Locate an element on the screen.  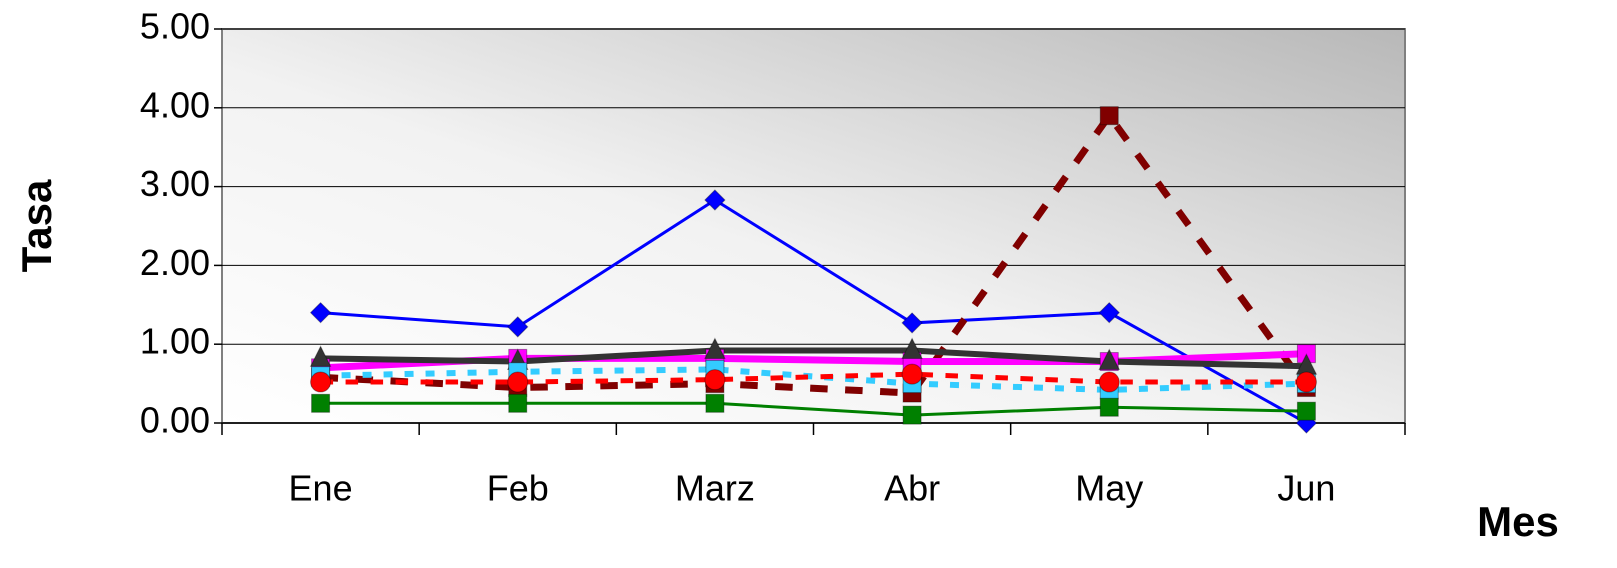
y-tick-label: 4.00 is located at coordinates (175, 104).